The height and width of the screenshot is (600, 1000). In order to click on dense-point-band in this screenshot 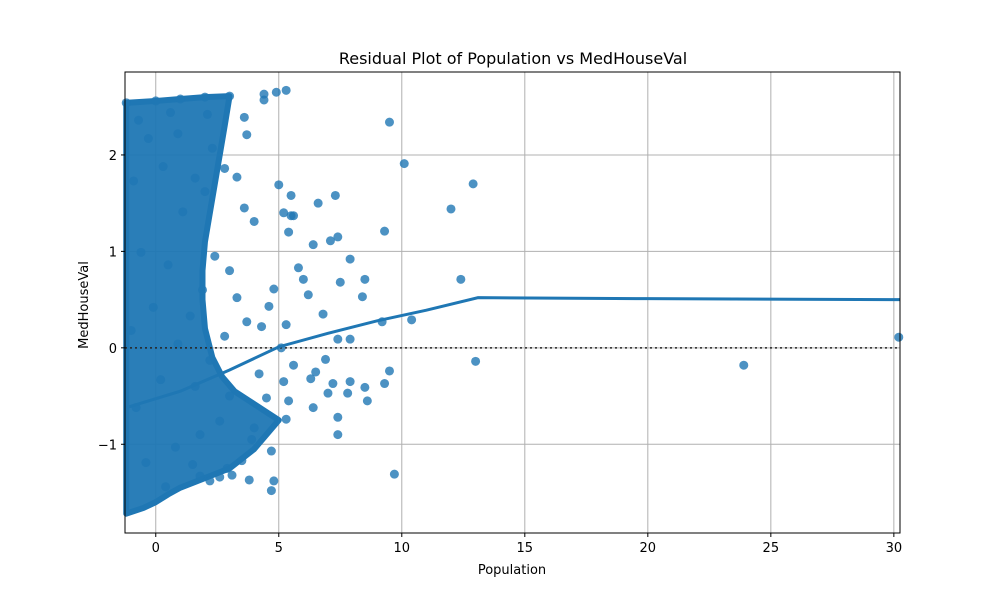, I will do `click(201, 304)`.